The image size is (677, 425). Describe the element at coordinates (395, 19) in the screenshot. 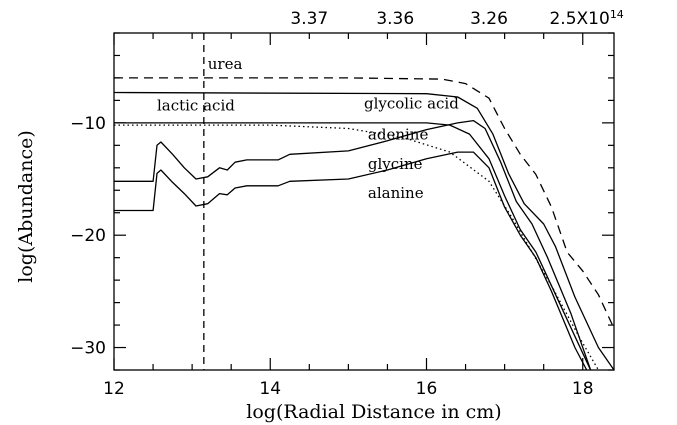

I see `top-axis-label: 3.36` at that location.